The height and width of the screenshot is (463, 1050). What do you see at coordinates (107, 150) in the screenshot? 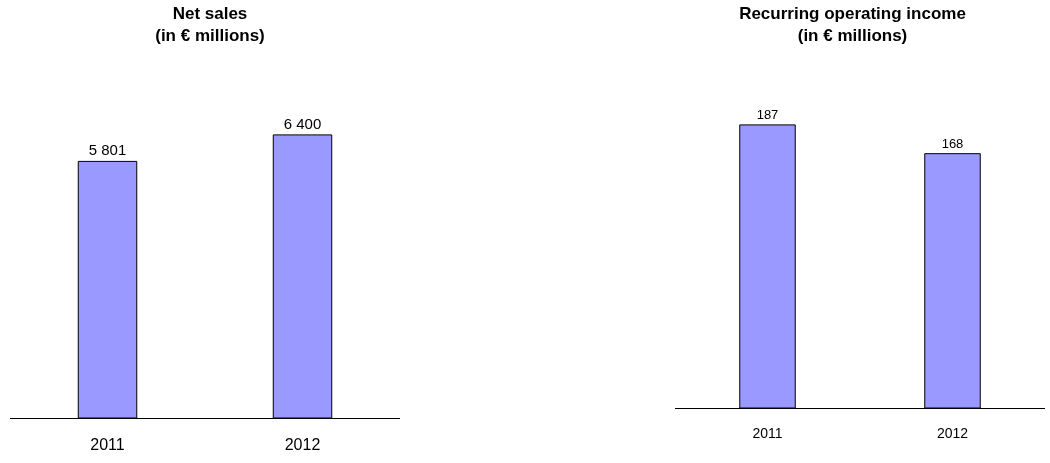
I see `data-label: 5 801` at bounding box center [107, 150].